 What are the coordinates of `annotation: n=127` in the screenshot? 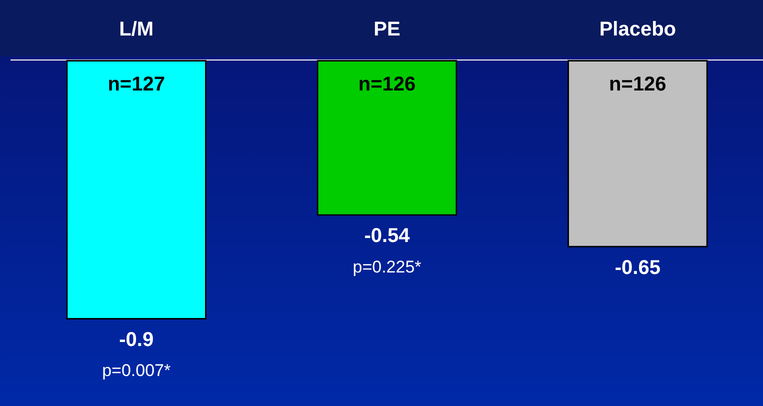 It's located at (136, 85).